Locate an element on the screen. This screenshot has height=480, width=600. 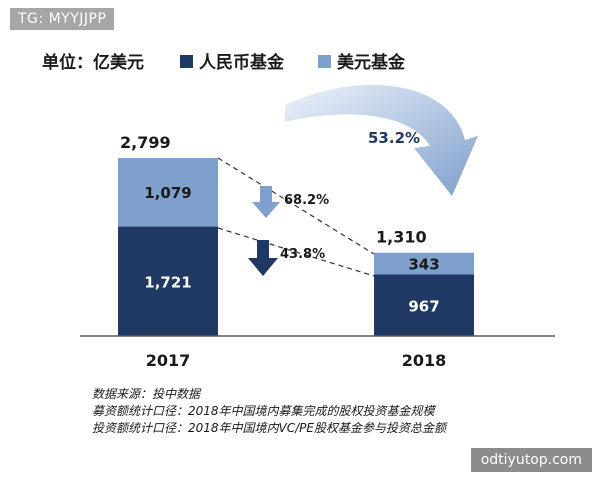
watermark-top: TG: MYYJJPP is located at coordinates (62, 19).